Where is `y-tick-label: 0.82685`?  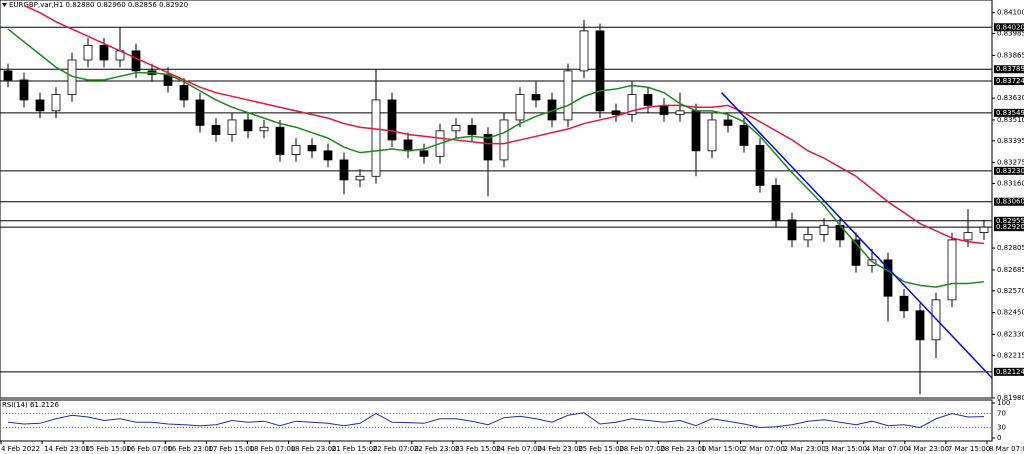 y-tick-label: 0.82685 is located at coordinates (1010, 270).